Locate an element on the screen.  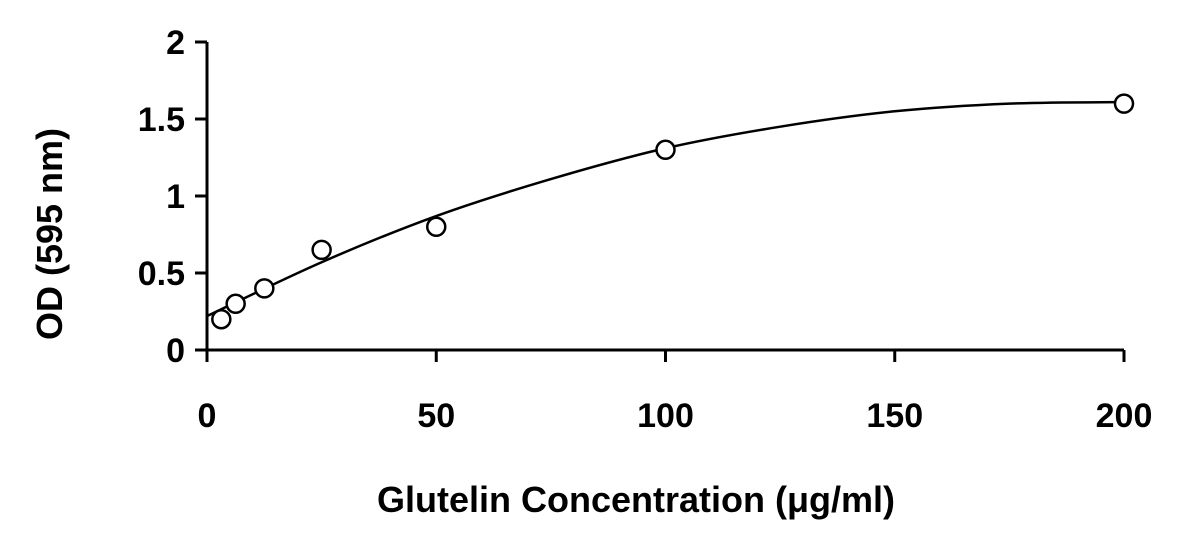
y-tick-label: 0 is located at coordinates (175, 351).